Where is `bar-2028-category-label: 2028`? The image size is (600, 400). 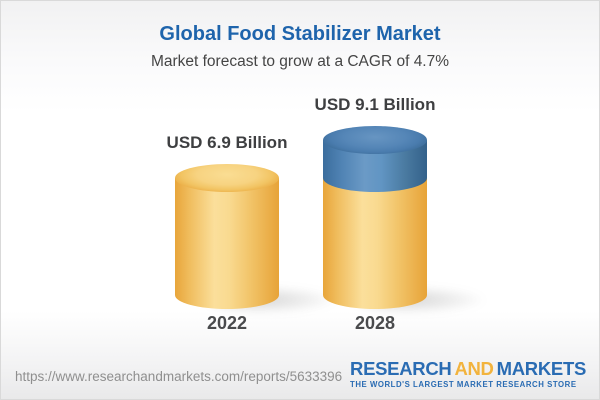 bar-2028-category-label: 2028 is located at coordinates (375, 323).